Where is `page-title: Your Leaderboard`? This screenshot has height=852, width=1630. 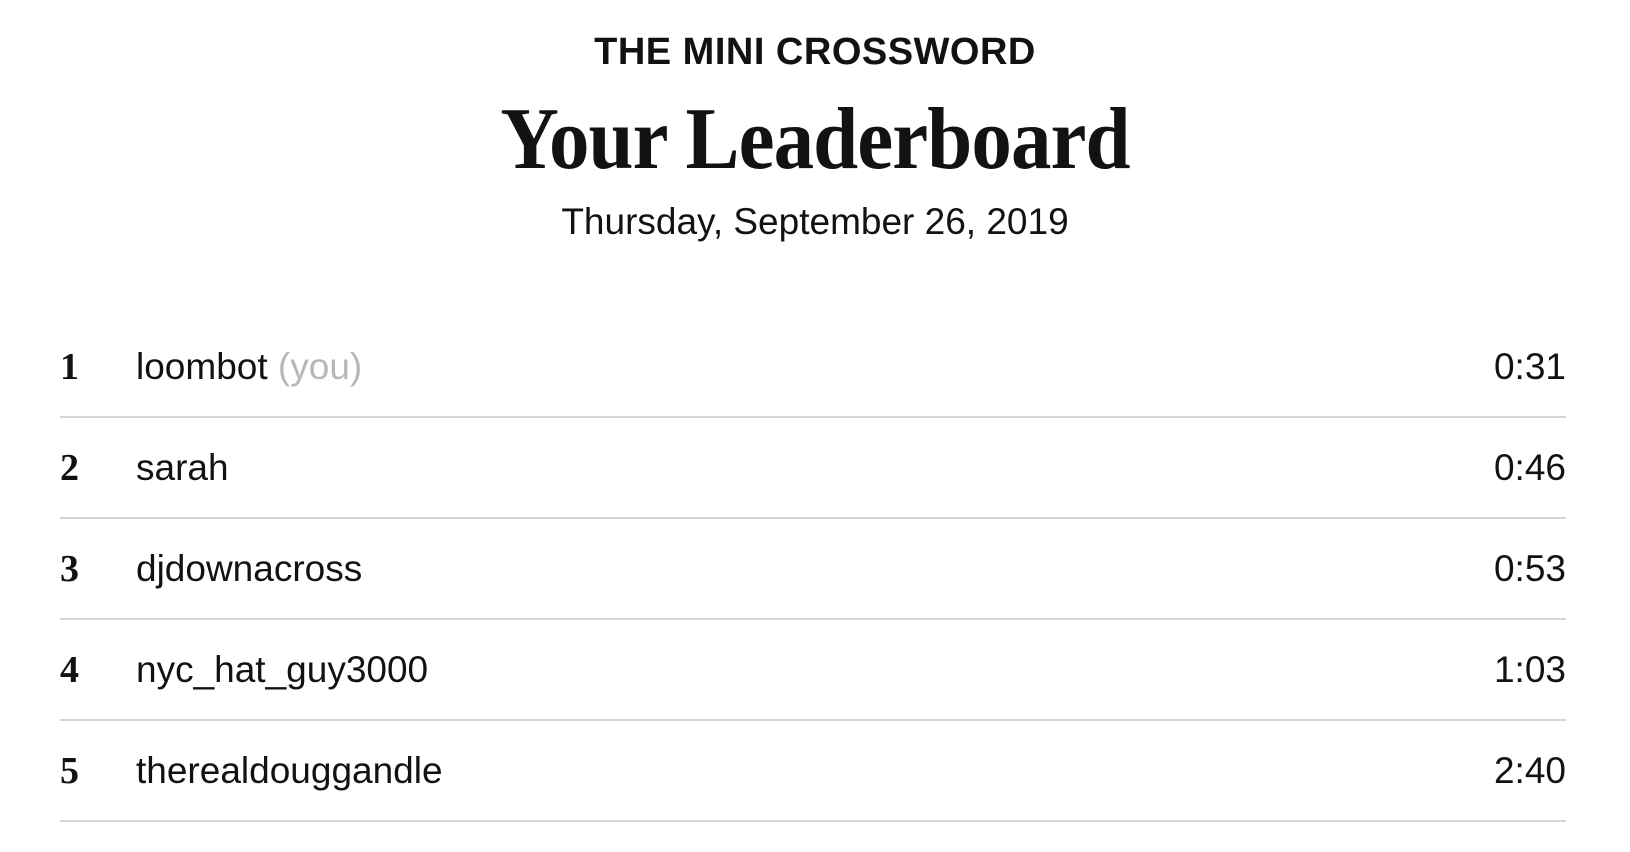
page-title: Your Leaderboard is located at coordinates (815, 139).